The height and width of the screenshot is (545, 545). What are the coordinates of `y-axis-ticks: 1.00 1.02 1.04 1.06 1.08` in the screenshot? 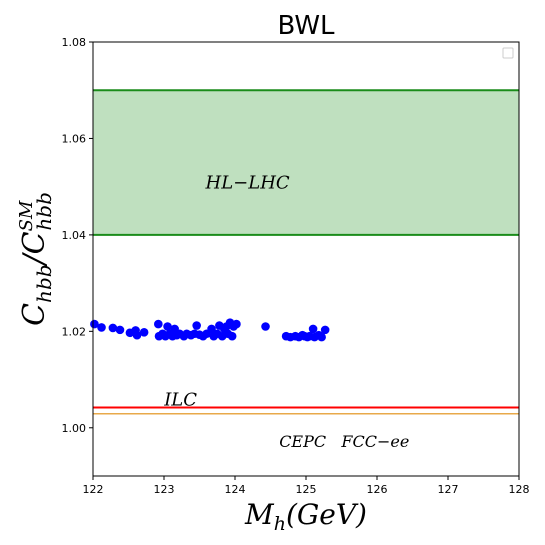 It's located at (77, 235).